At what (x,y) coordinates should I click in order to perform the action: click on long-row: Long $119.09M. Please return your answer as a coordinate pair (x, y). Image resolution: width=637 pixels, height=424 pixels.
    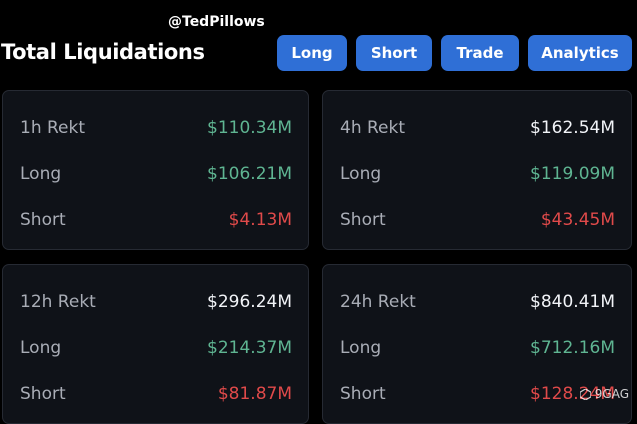
    Looking at the image, I should click on (477, 174).